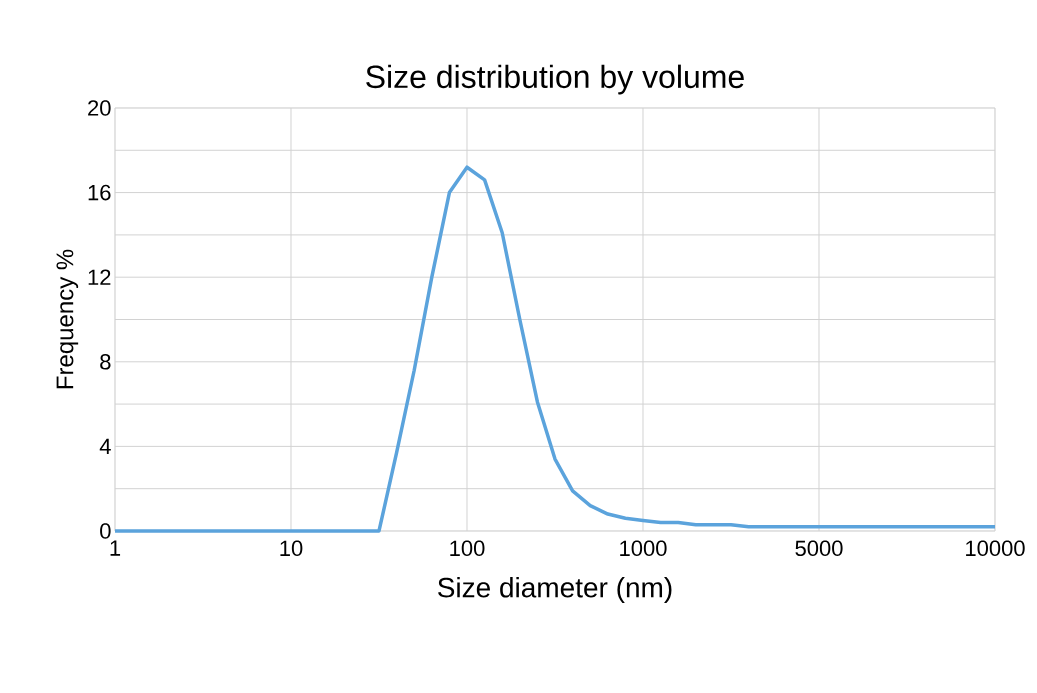 The image size is (1037, 693). Describe the element at coordinates (467, 548) in the screenshot. I see `x-tick-label: 100` at that location.